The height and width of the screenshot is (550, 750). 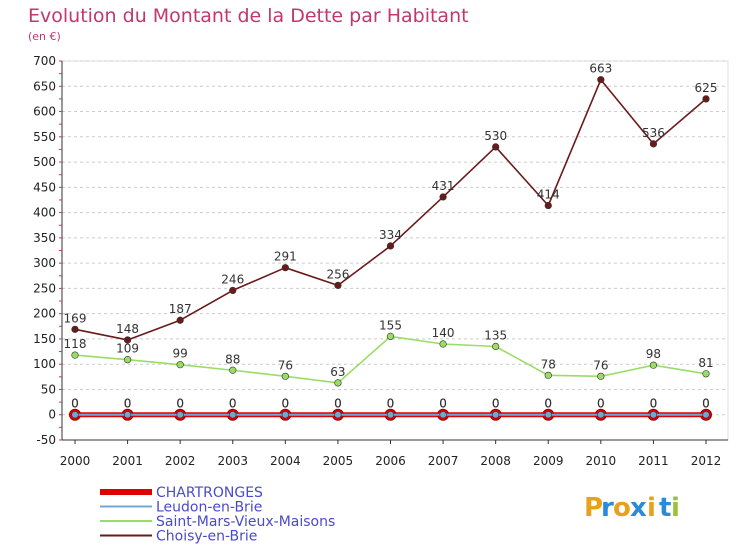 I want to click on data-label: 530, so click(x=495, y=136).